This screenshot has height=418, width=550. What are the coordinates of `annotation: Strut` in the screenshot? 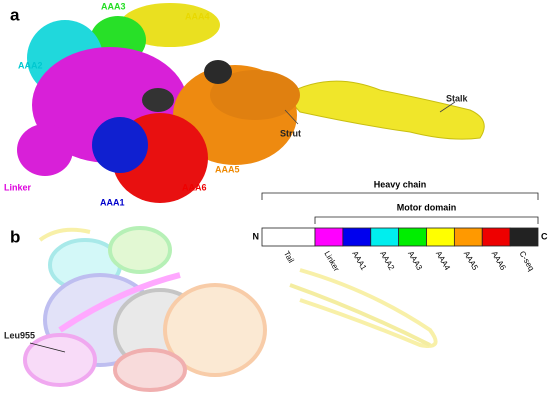 It's located at (290, 133).